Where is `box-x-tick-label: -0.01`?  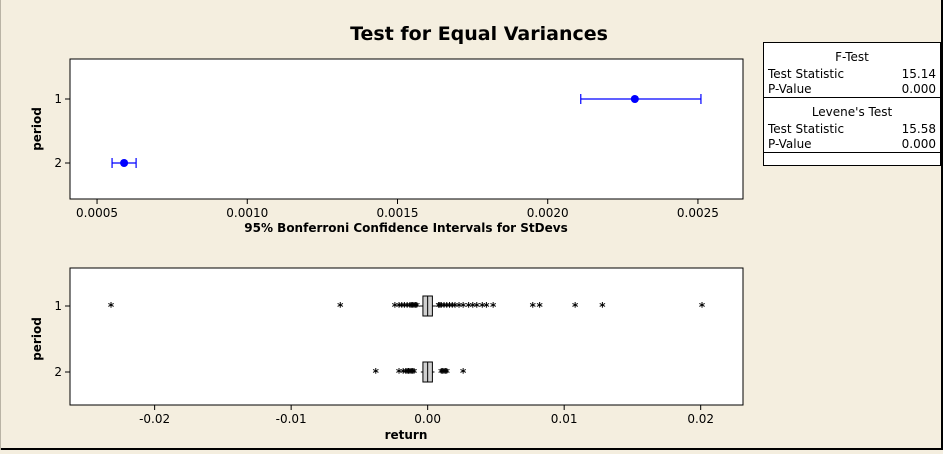 box-x-tick-label: -0.01 is located at coordinates (291, 419).